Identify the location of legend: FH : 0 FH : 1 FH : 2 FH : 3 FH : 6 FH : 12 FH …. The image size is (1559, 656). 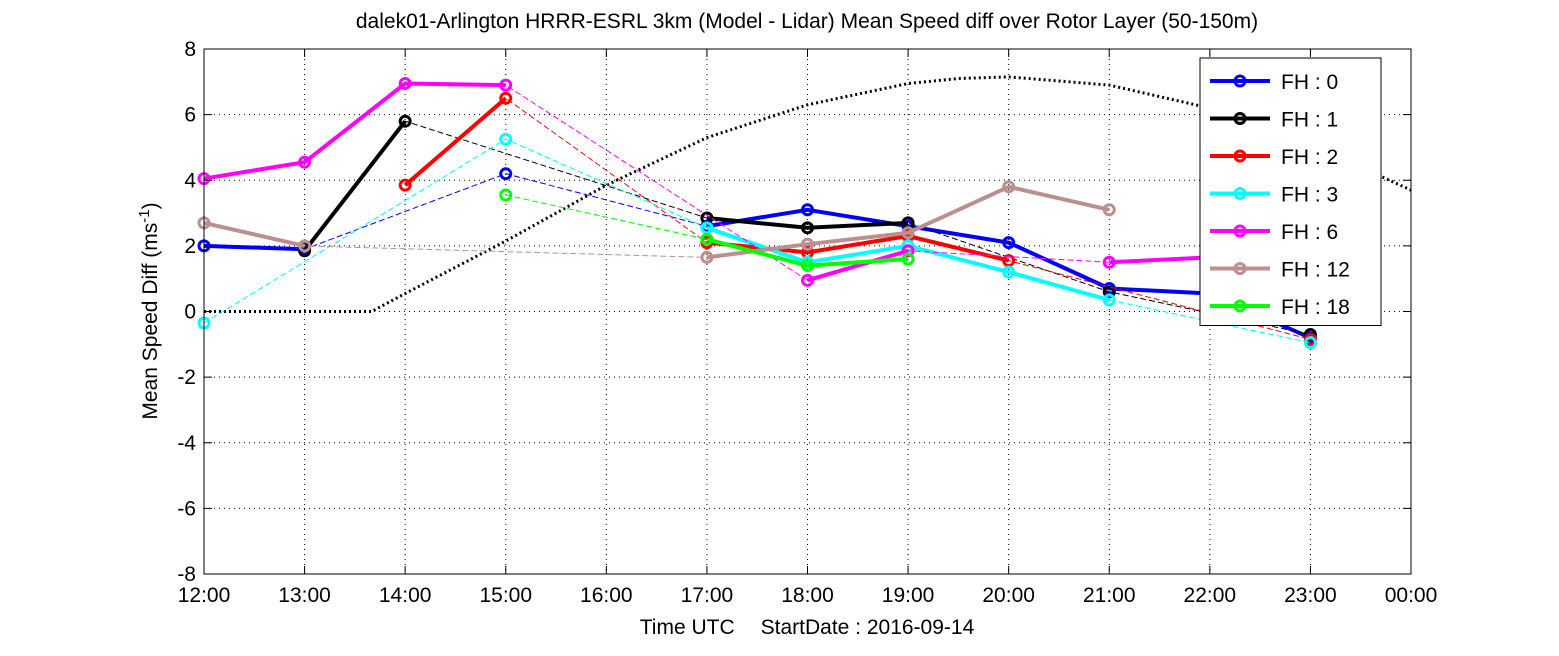
(1290, 191).